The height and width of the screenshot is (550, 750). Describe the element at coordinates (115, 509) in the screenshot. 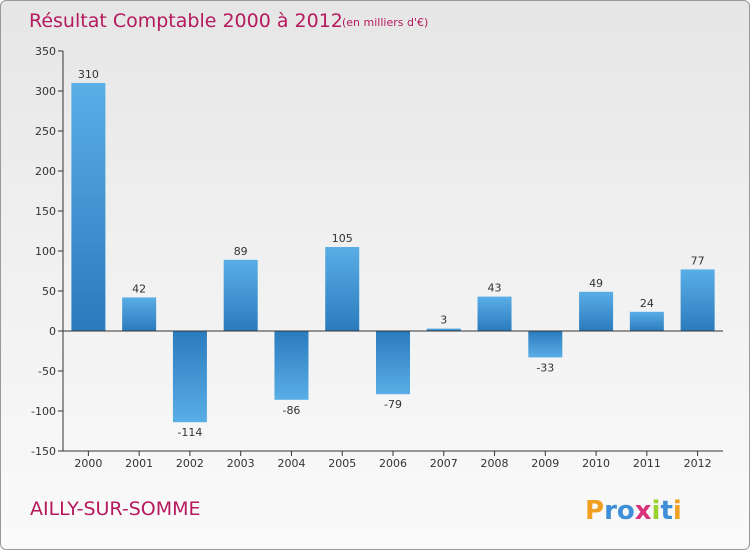

I see `city-name: AILLY-SUR-SOMME` at that location.